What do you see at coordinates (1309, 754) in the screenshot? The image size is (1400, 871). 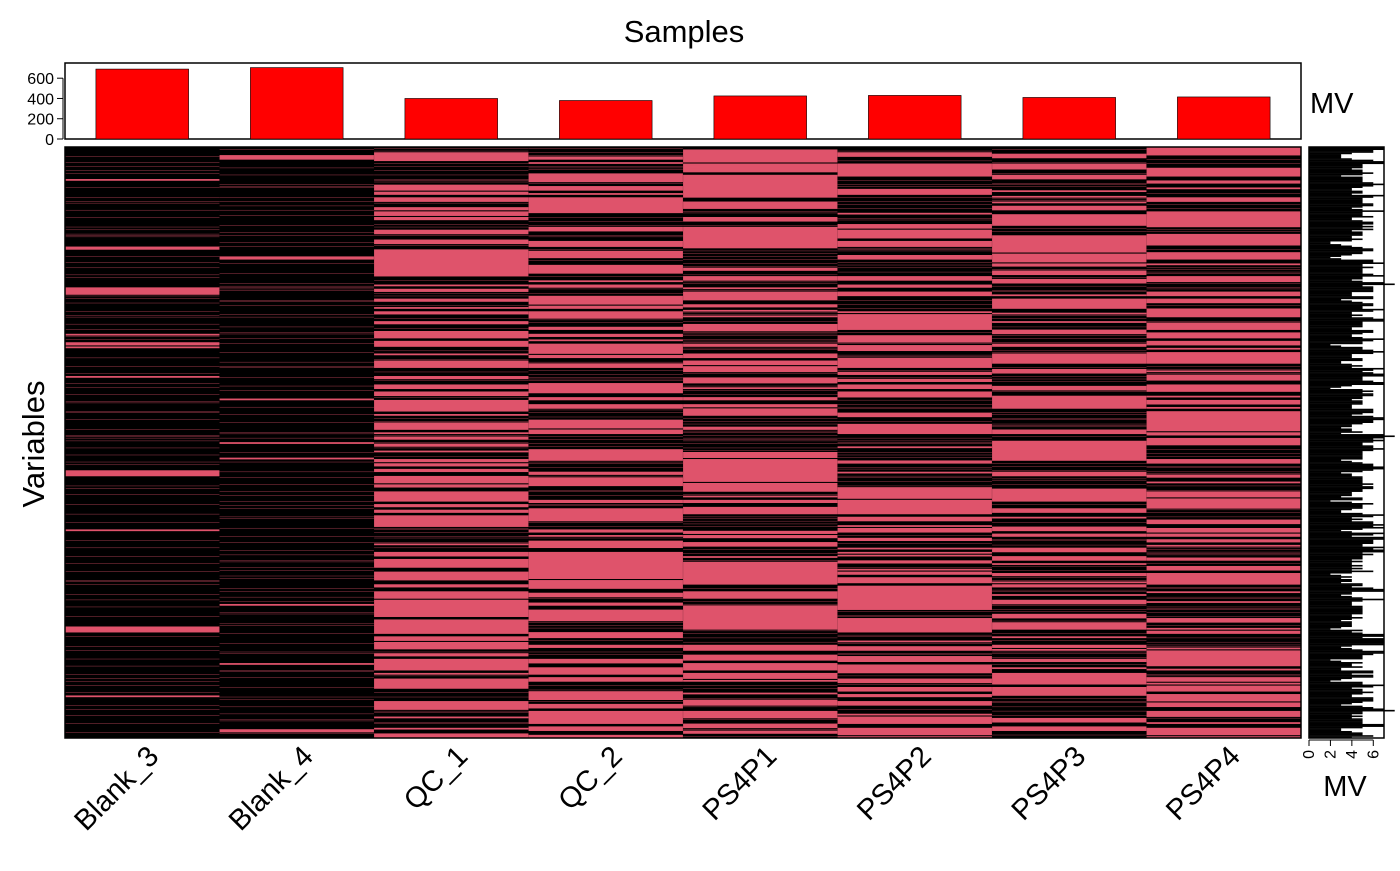 I see `side-bar-tick-label: 0` at bounding box center [1309, 754].